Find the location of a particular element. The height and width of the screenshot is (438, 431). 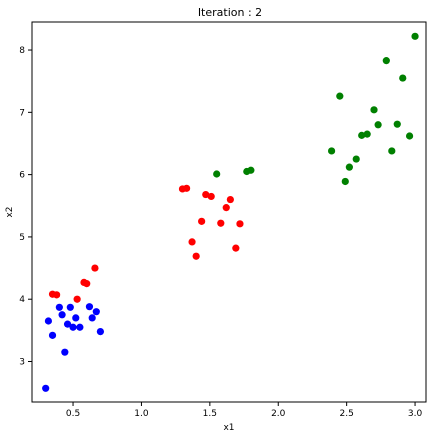

x-tick-label: 3.0 is located at coordinates (415, 414).